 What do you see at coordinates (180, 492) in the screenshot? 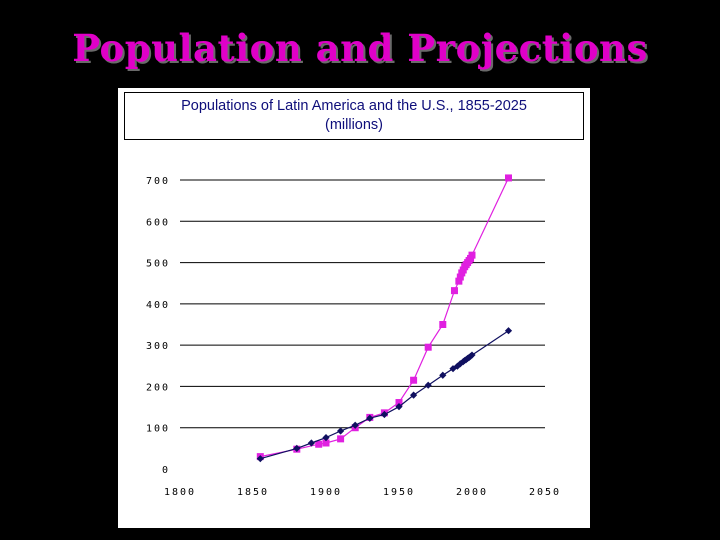
I see `x-tick-label: 1800` at bounding box center [180, 492].